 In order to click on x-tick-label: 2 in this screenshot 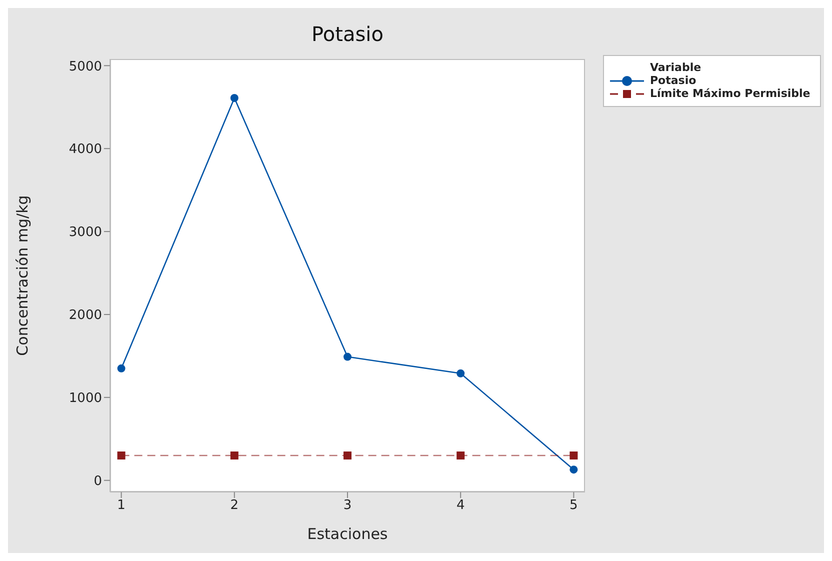, I will do `click(234, 506)`.